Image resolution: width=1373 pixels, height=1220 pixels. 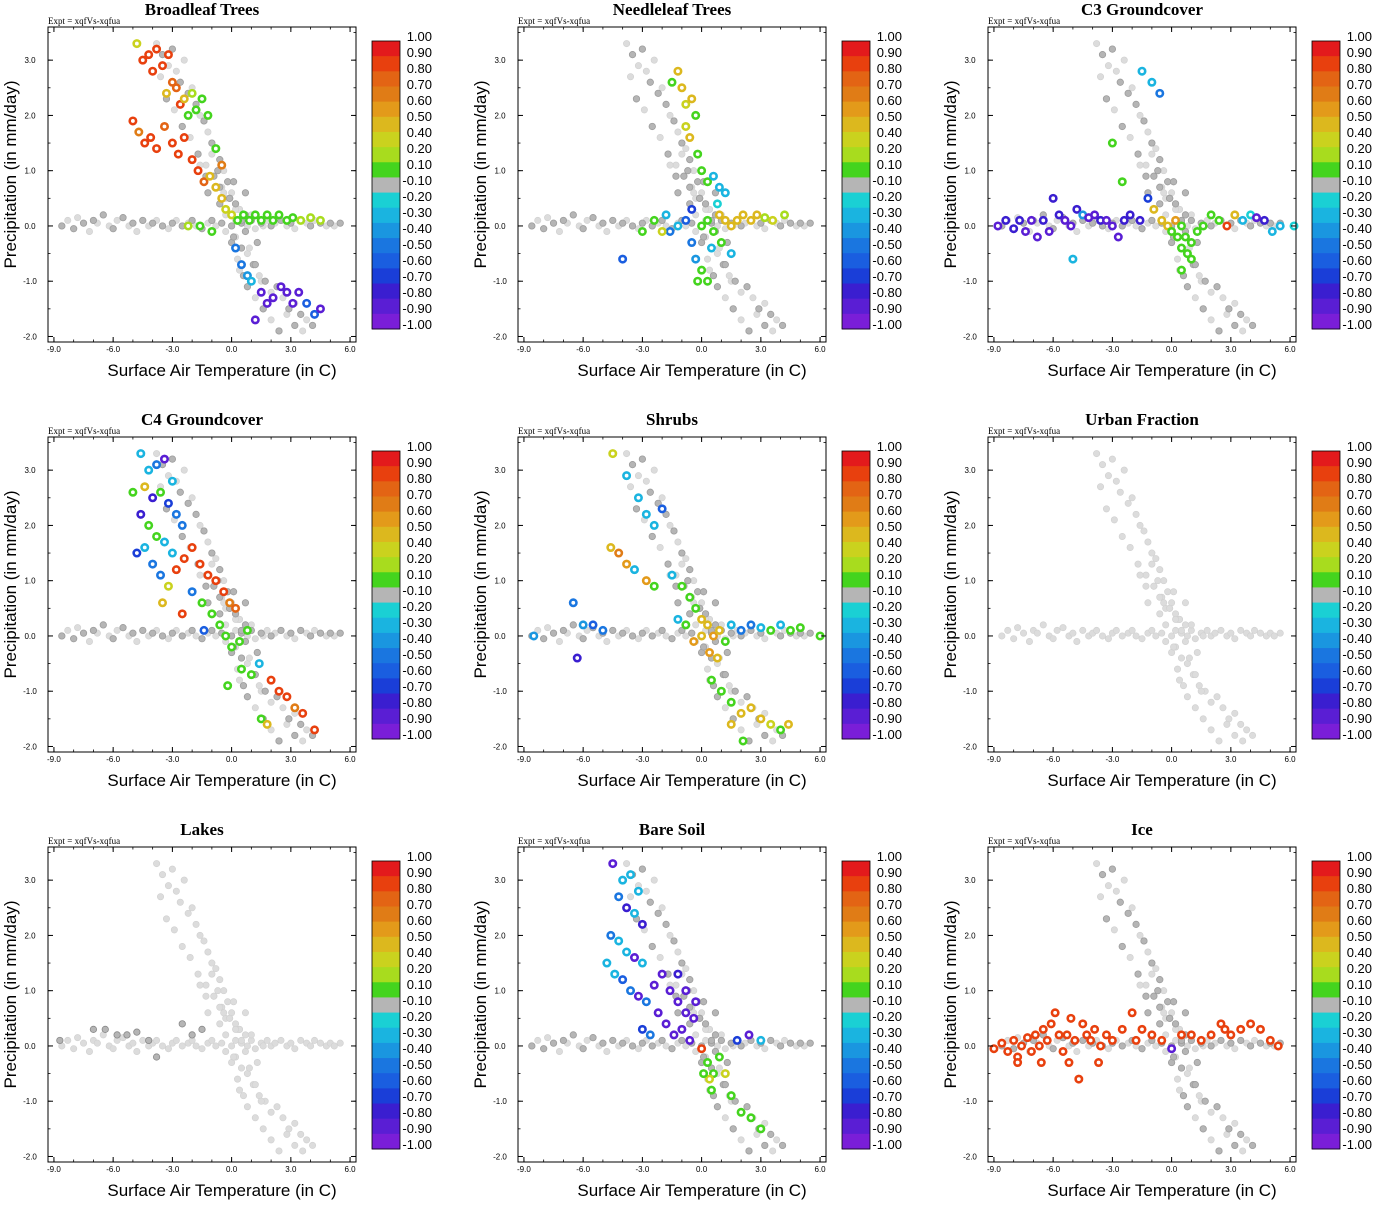 What do you see at coordinates (887, 718) in the screenshot?
I see `colorbar-label: -0.90` at bounding box center [887, 718].